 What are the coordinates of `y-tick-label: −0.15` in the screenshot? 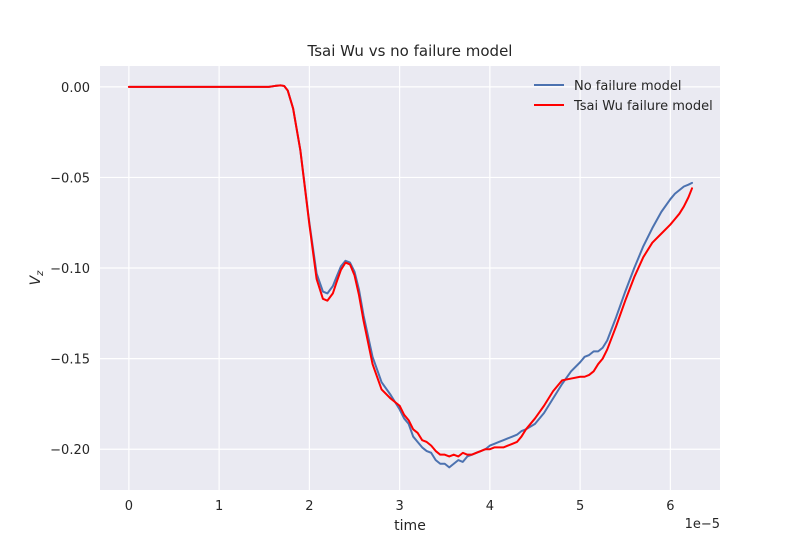 It's located at (70, 360).